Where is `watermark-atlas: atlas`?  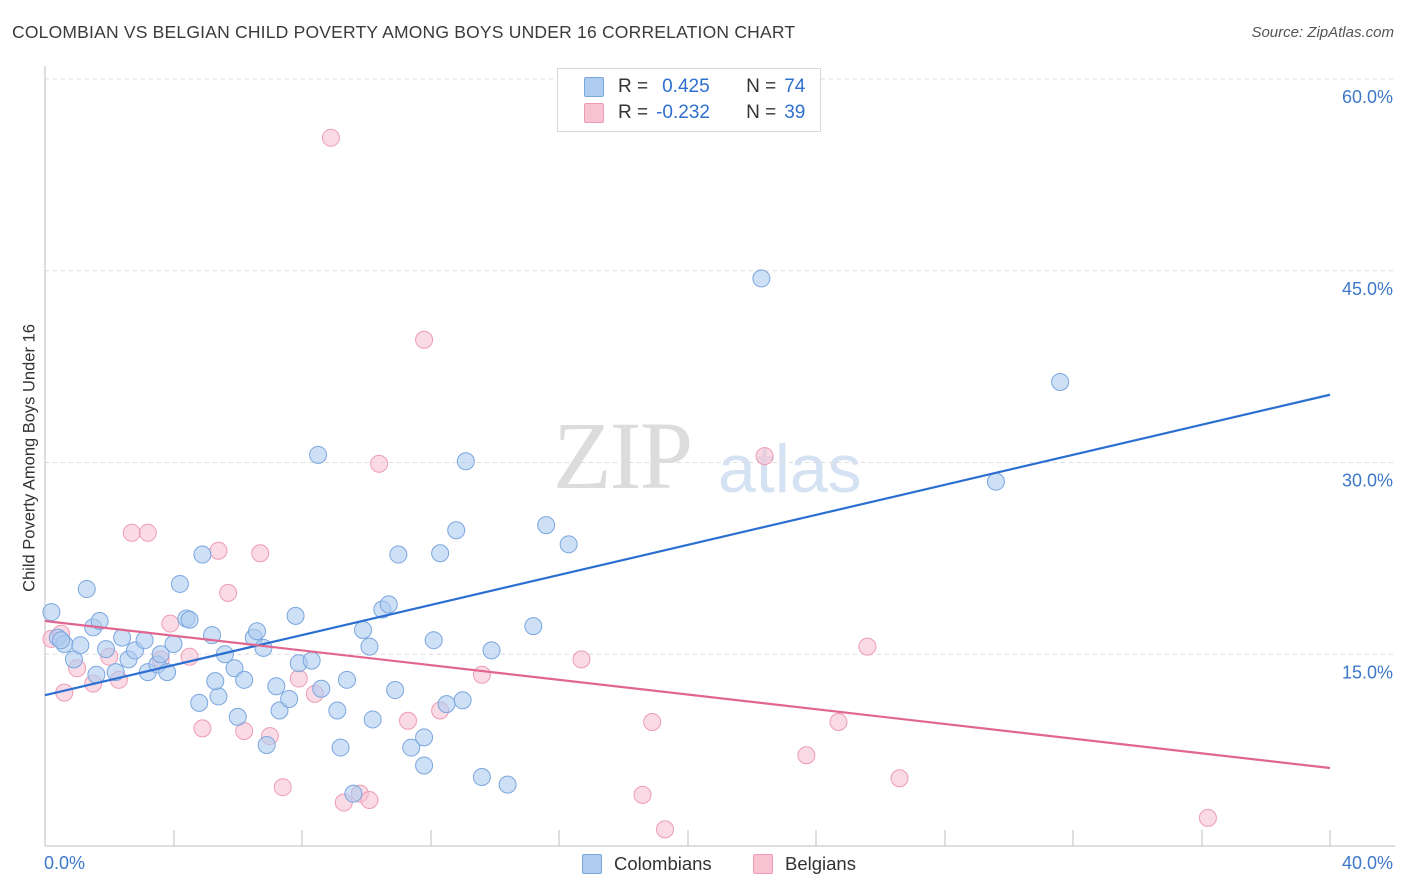 watermark-atlas: atlas is located at coordinates (790, 469).